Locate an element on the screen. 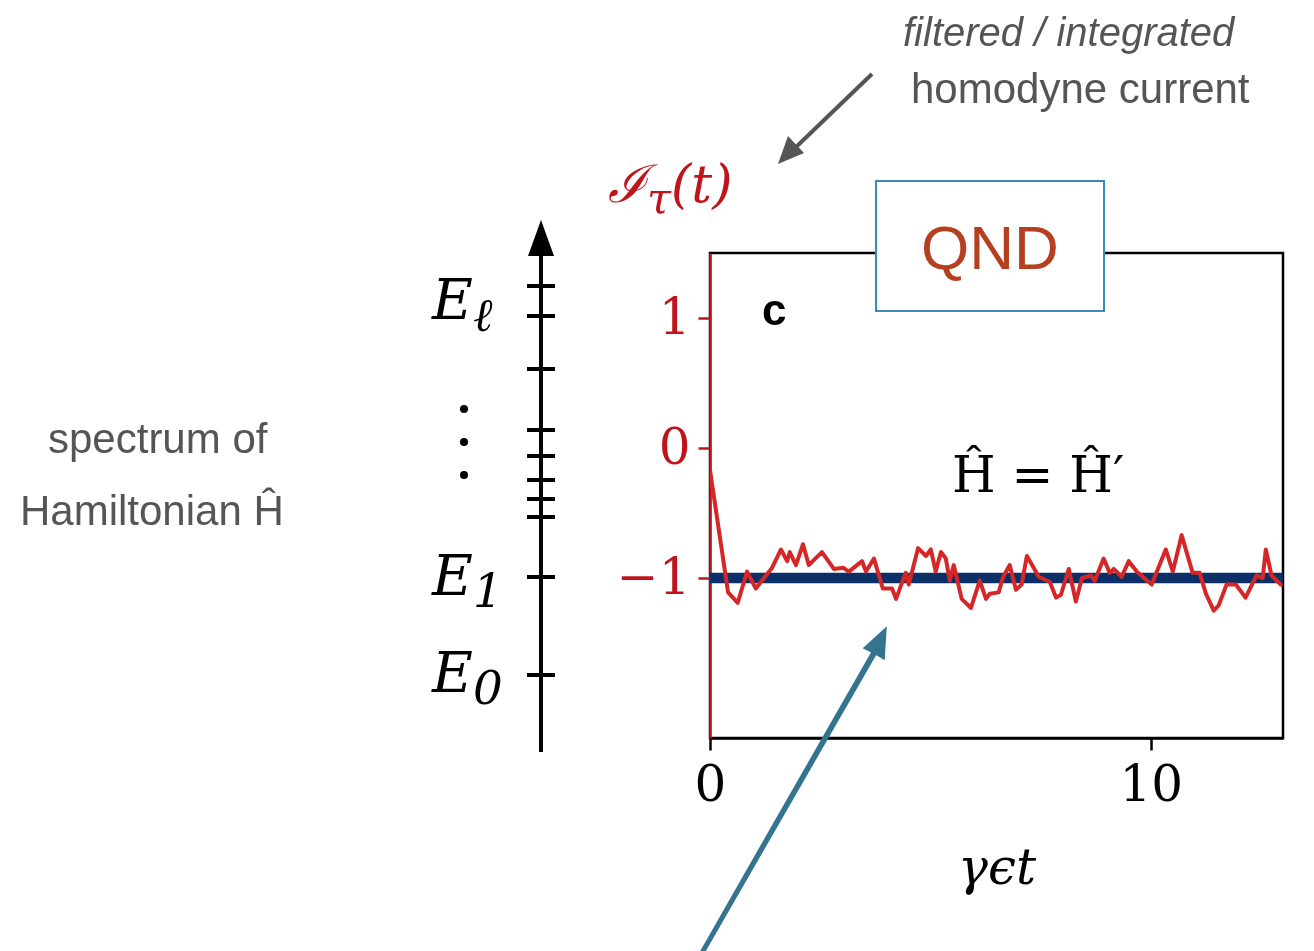 Image resolution: width=1314 pixels, height=951 pixels. x-axis-title: γϵt is located at coordinates (997, 866).